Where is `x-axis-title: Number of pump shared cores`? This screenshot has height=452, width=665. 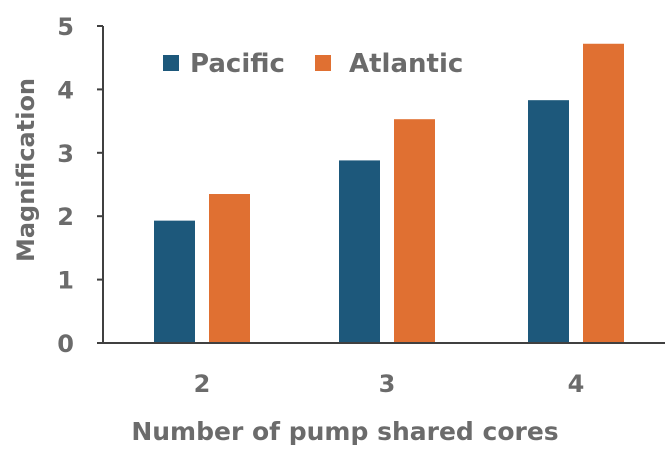 x-axis-title: Number of pump shared cores is located at coordinates (344, 431).